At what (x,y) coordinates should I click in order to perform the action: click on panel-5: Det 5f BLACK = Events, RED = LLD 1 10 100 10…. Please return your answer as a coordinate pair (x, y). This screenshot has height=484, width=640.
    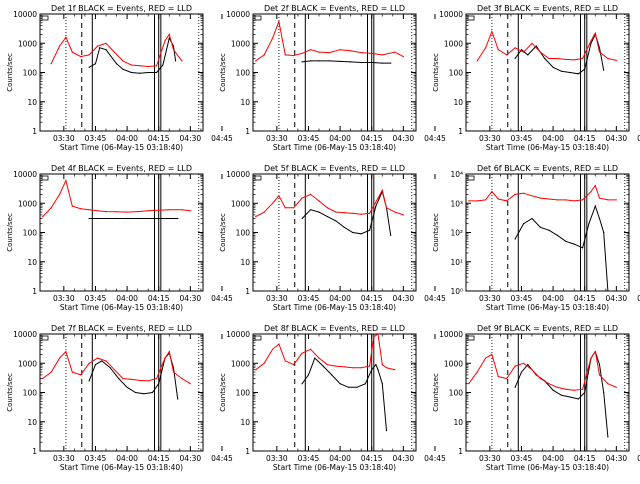
    Looking at the image, I should click on (332, 238).